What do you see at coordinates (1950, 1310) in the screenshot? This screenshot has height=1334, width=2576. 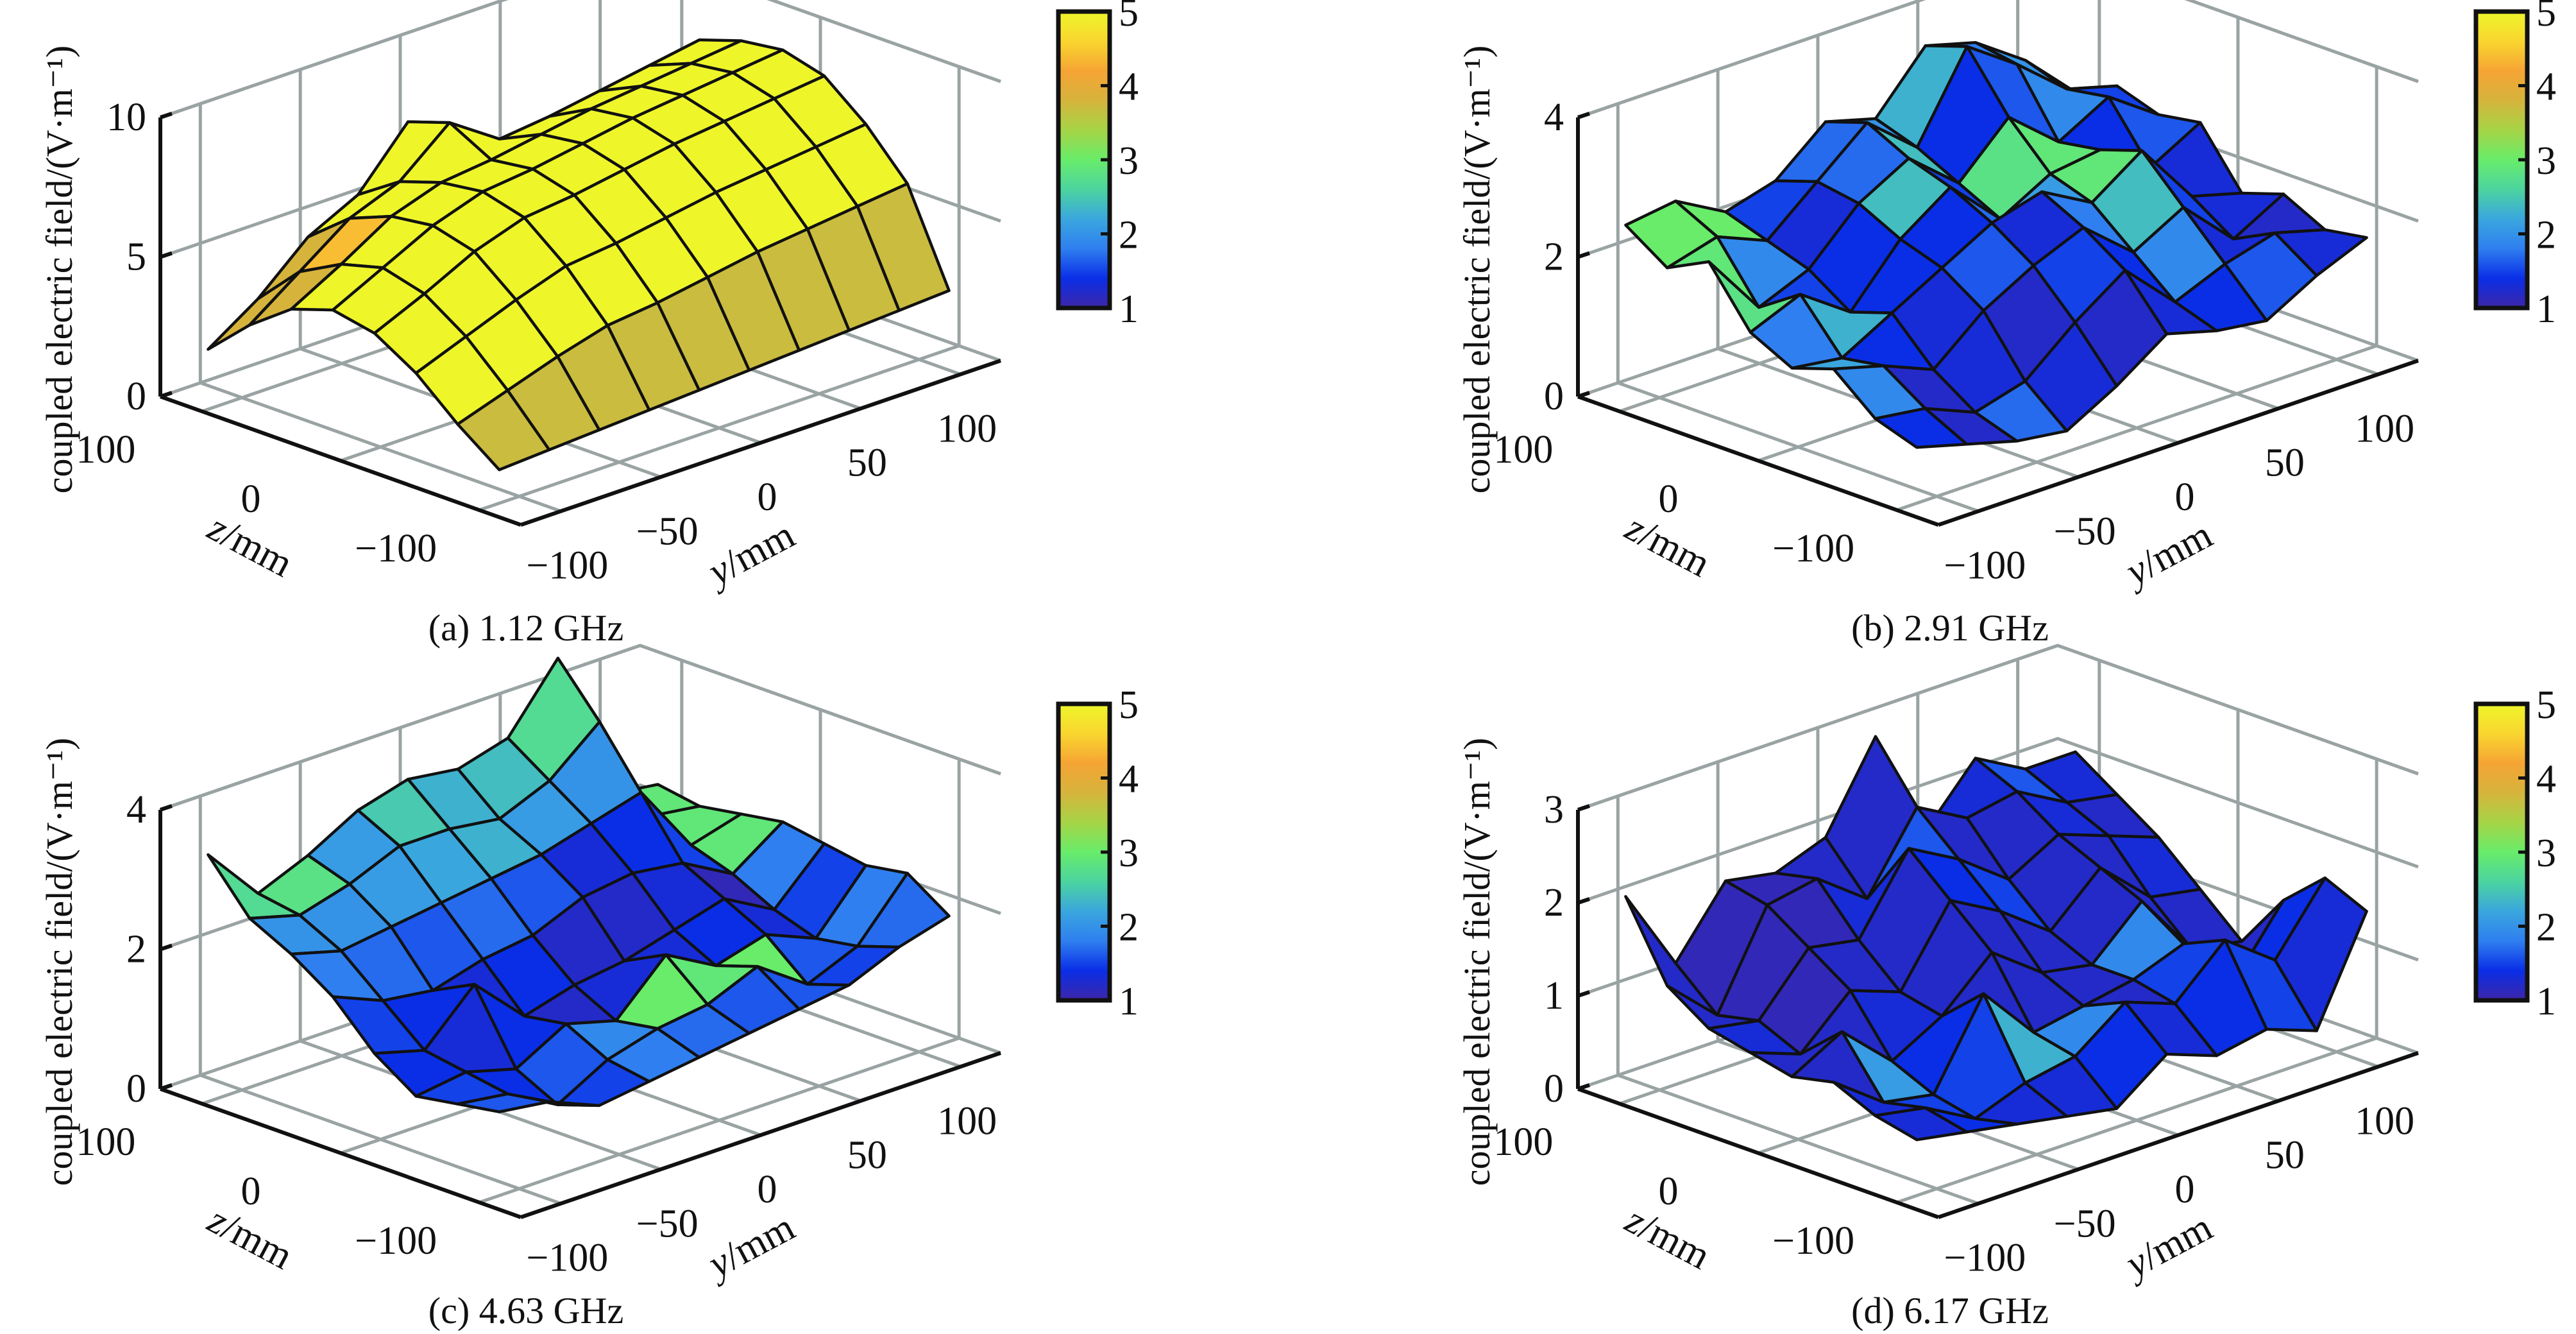 I see `caption-d: (d) 6.17 GHz` at bounding box center [1950, 1310].